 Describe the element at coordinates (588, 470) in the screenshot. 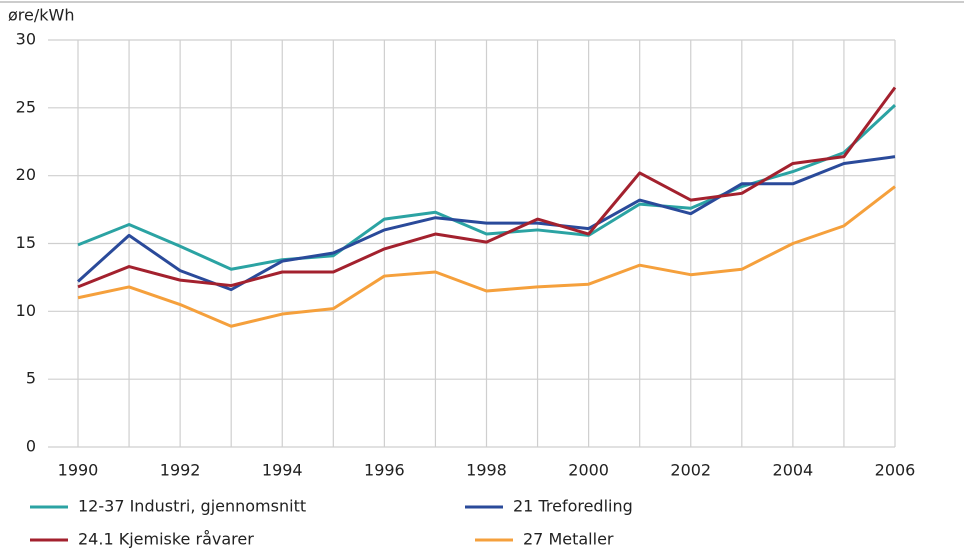

I see `x-tick-label: 2000` at that location.